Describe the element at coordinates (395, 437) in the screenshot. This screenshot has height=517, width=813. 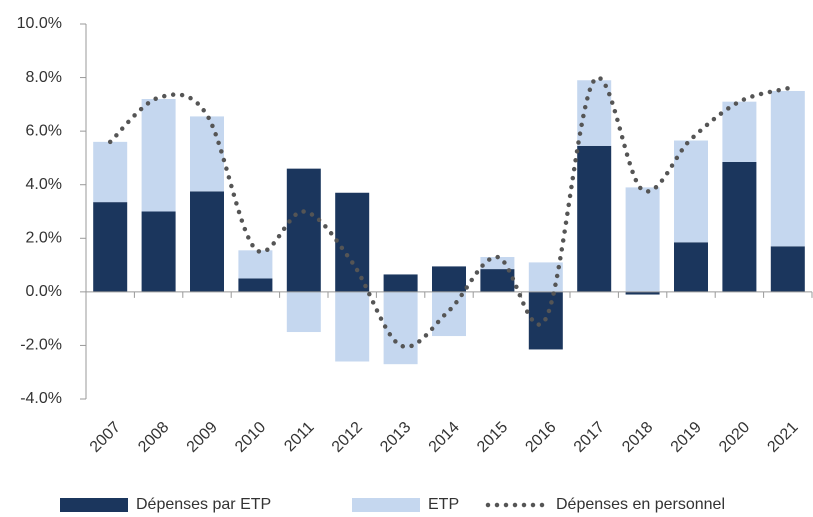
I see `x-tick-label: 2013` at that location.